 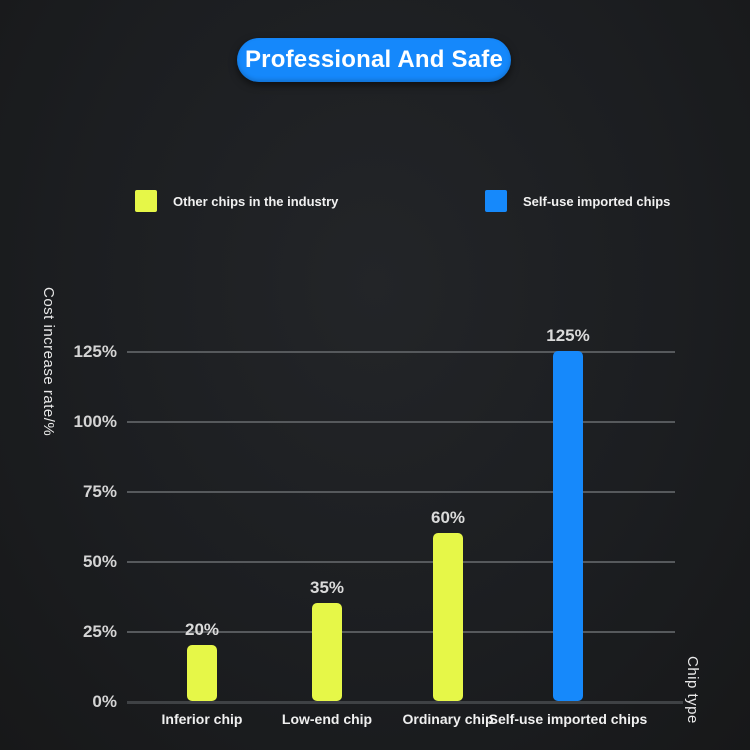 What do you see at coordinates (256, 201) in the screenshot?
I see `legend-label: Other chips in the industry` at bounding box center [256, 201].